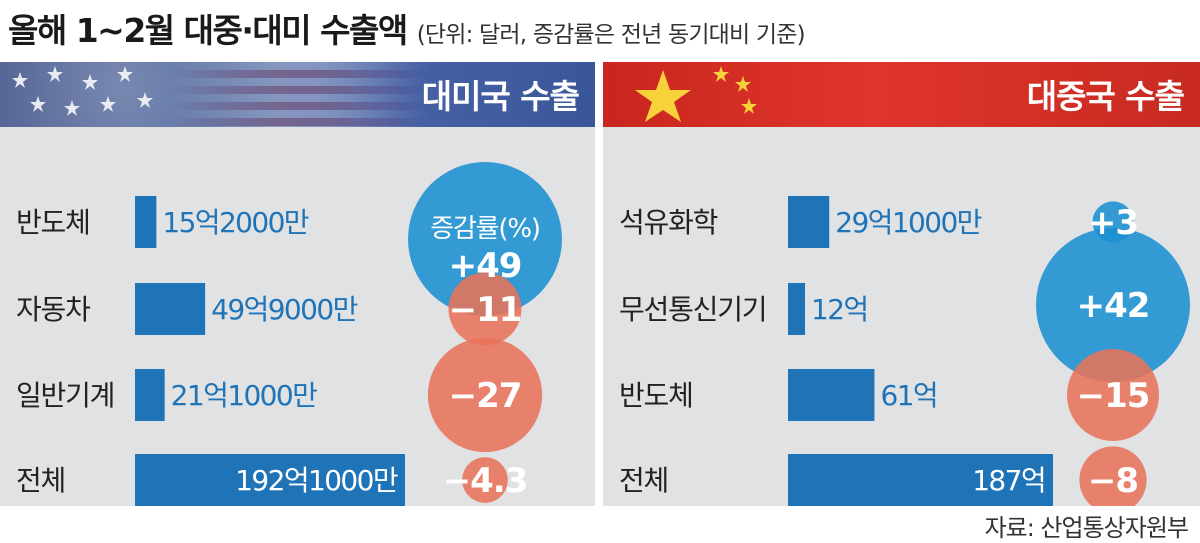 The width and height of the screenshot is (1200, 543). I want to click on growth-label: +49, so click(485, 266).